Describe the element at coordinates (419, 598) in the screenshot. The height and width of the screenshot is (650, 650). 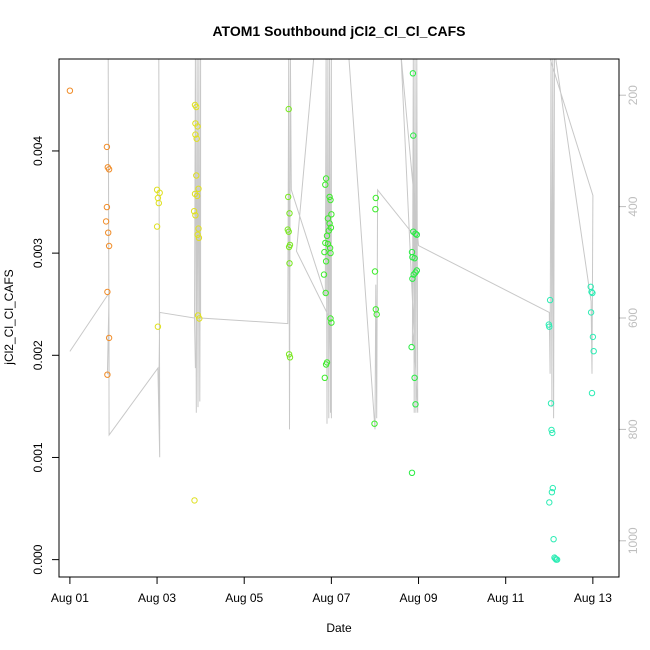
I see `x-tick-label: Aug 09` at that location.